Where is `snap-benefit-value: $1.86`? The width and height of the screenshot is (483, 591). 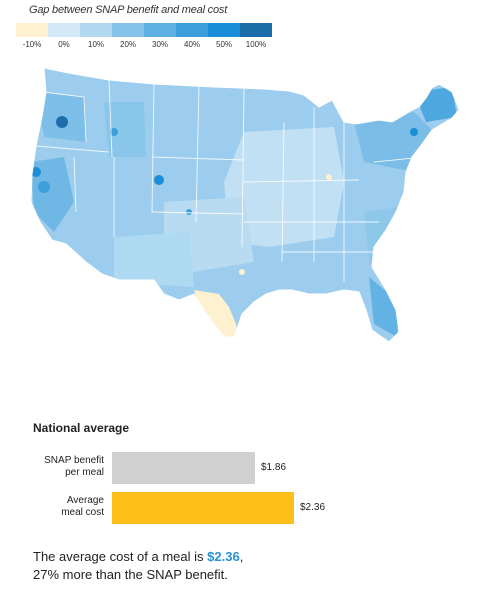 snap-benefit-value: $1.86 is located at coordinates (274, 467).